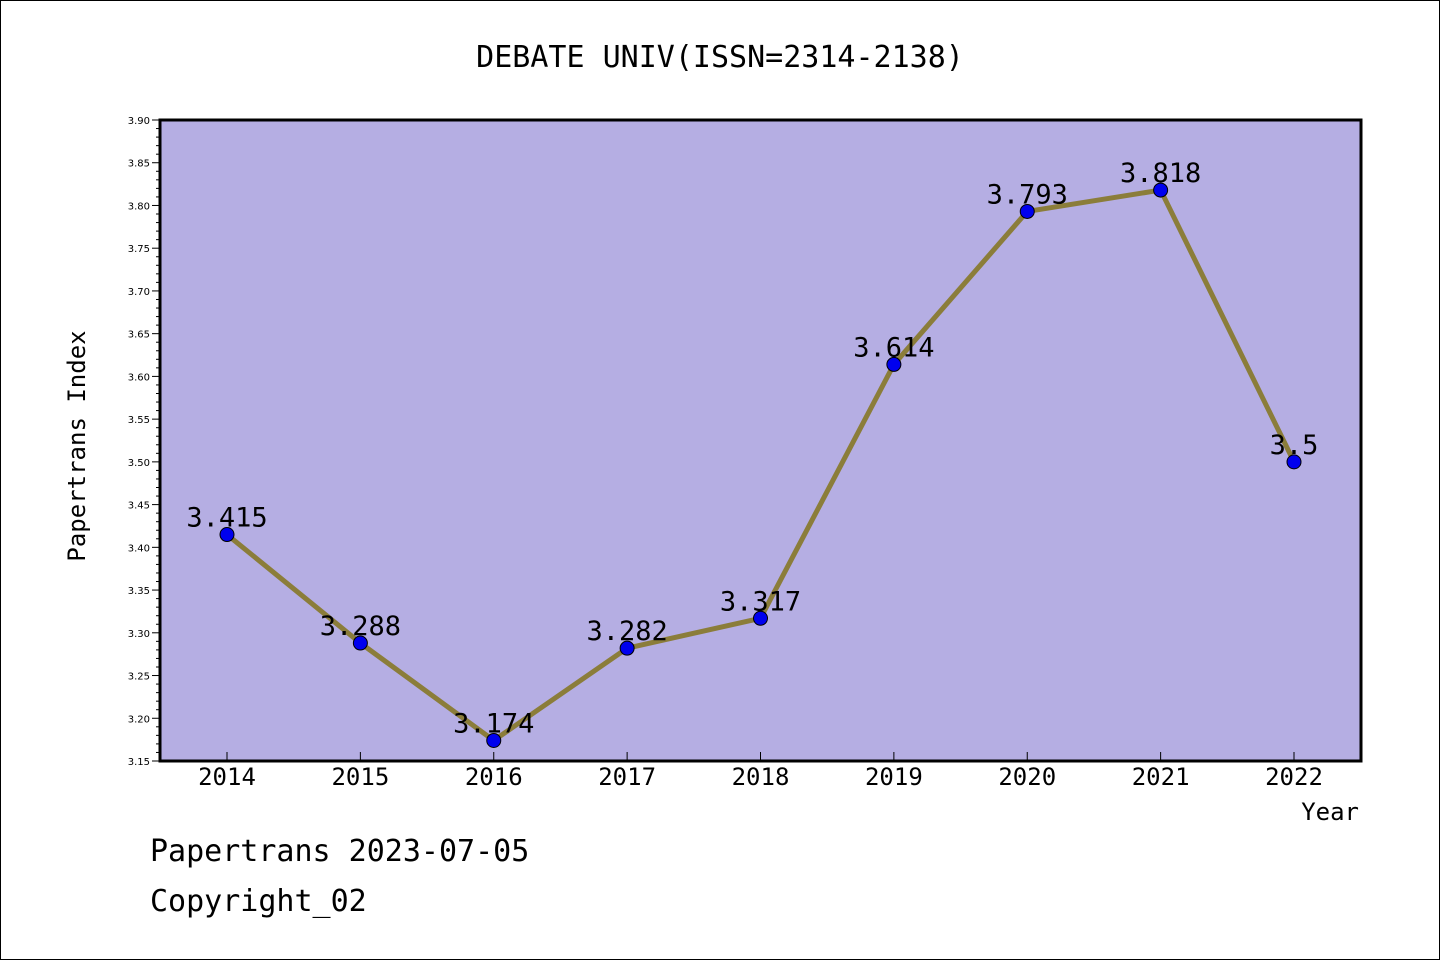 This screenshot has height=960, width=1440. I want to click on x-tick-label: 2017, so click(627, 777).